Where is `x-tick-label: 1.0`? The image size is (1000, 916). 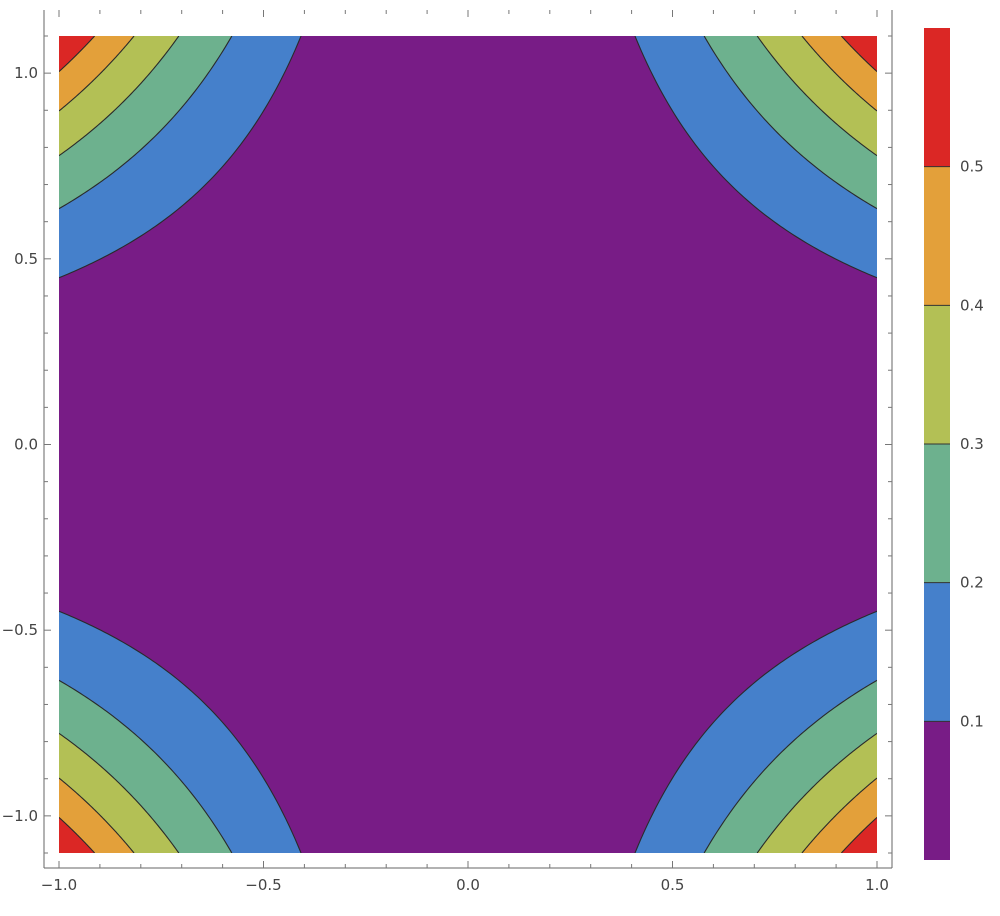 x-tick-label: 1.0 is located at coordinates (877, 885).